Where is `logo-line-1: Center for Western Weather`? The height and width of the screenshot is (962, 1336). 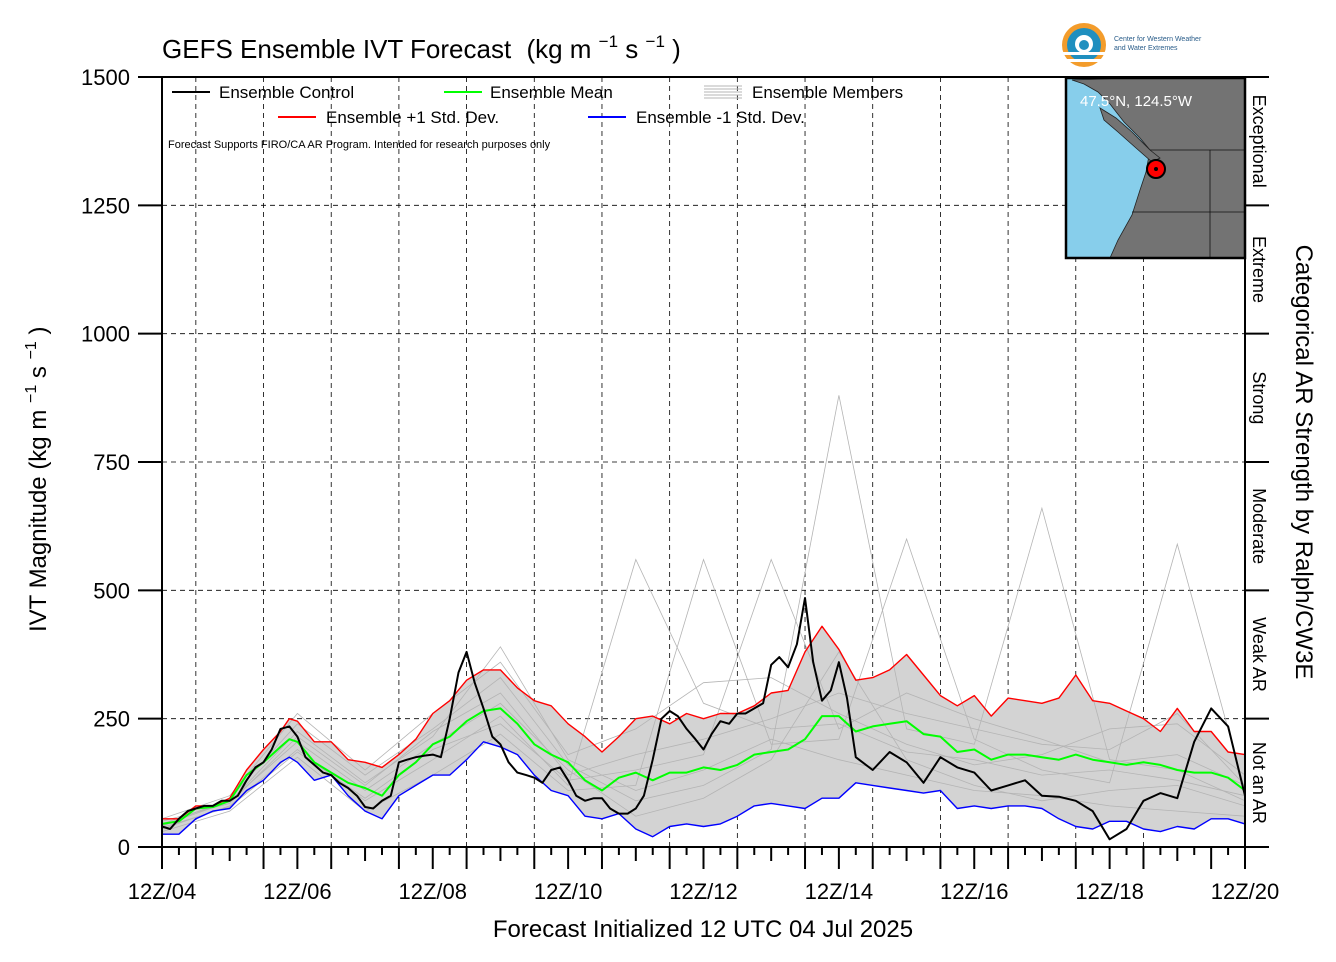 logo-line-1: Center for Western Weather is located at coordinates (1158, 39).